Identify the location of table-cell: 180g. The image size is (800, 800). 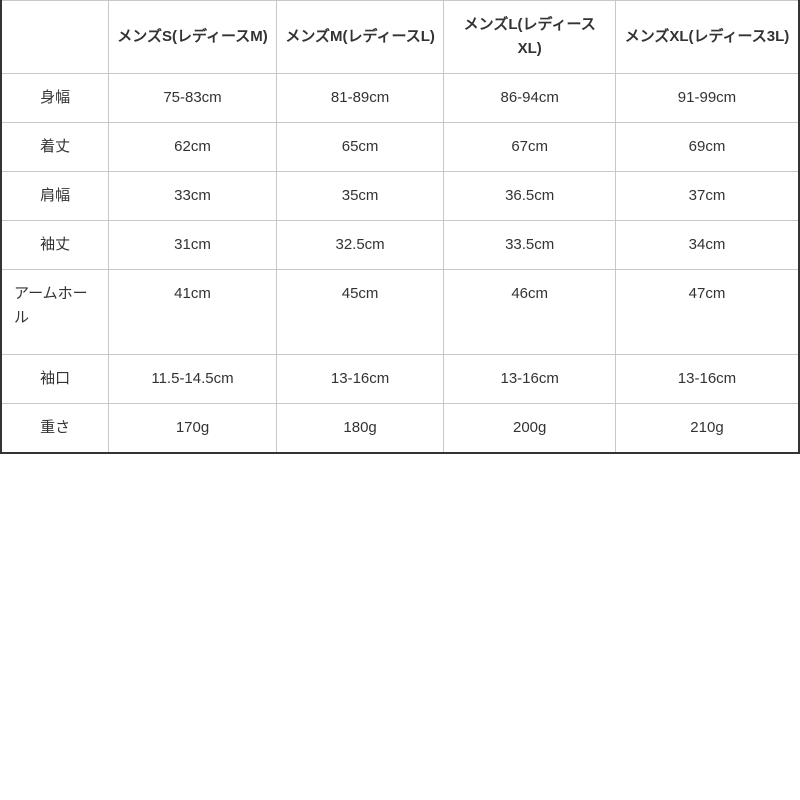
(360, 428).